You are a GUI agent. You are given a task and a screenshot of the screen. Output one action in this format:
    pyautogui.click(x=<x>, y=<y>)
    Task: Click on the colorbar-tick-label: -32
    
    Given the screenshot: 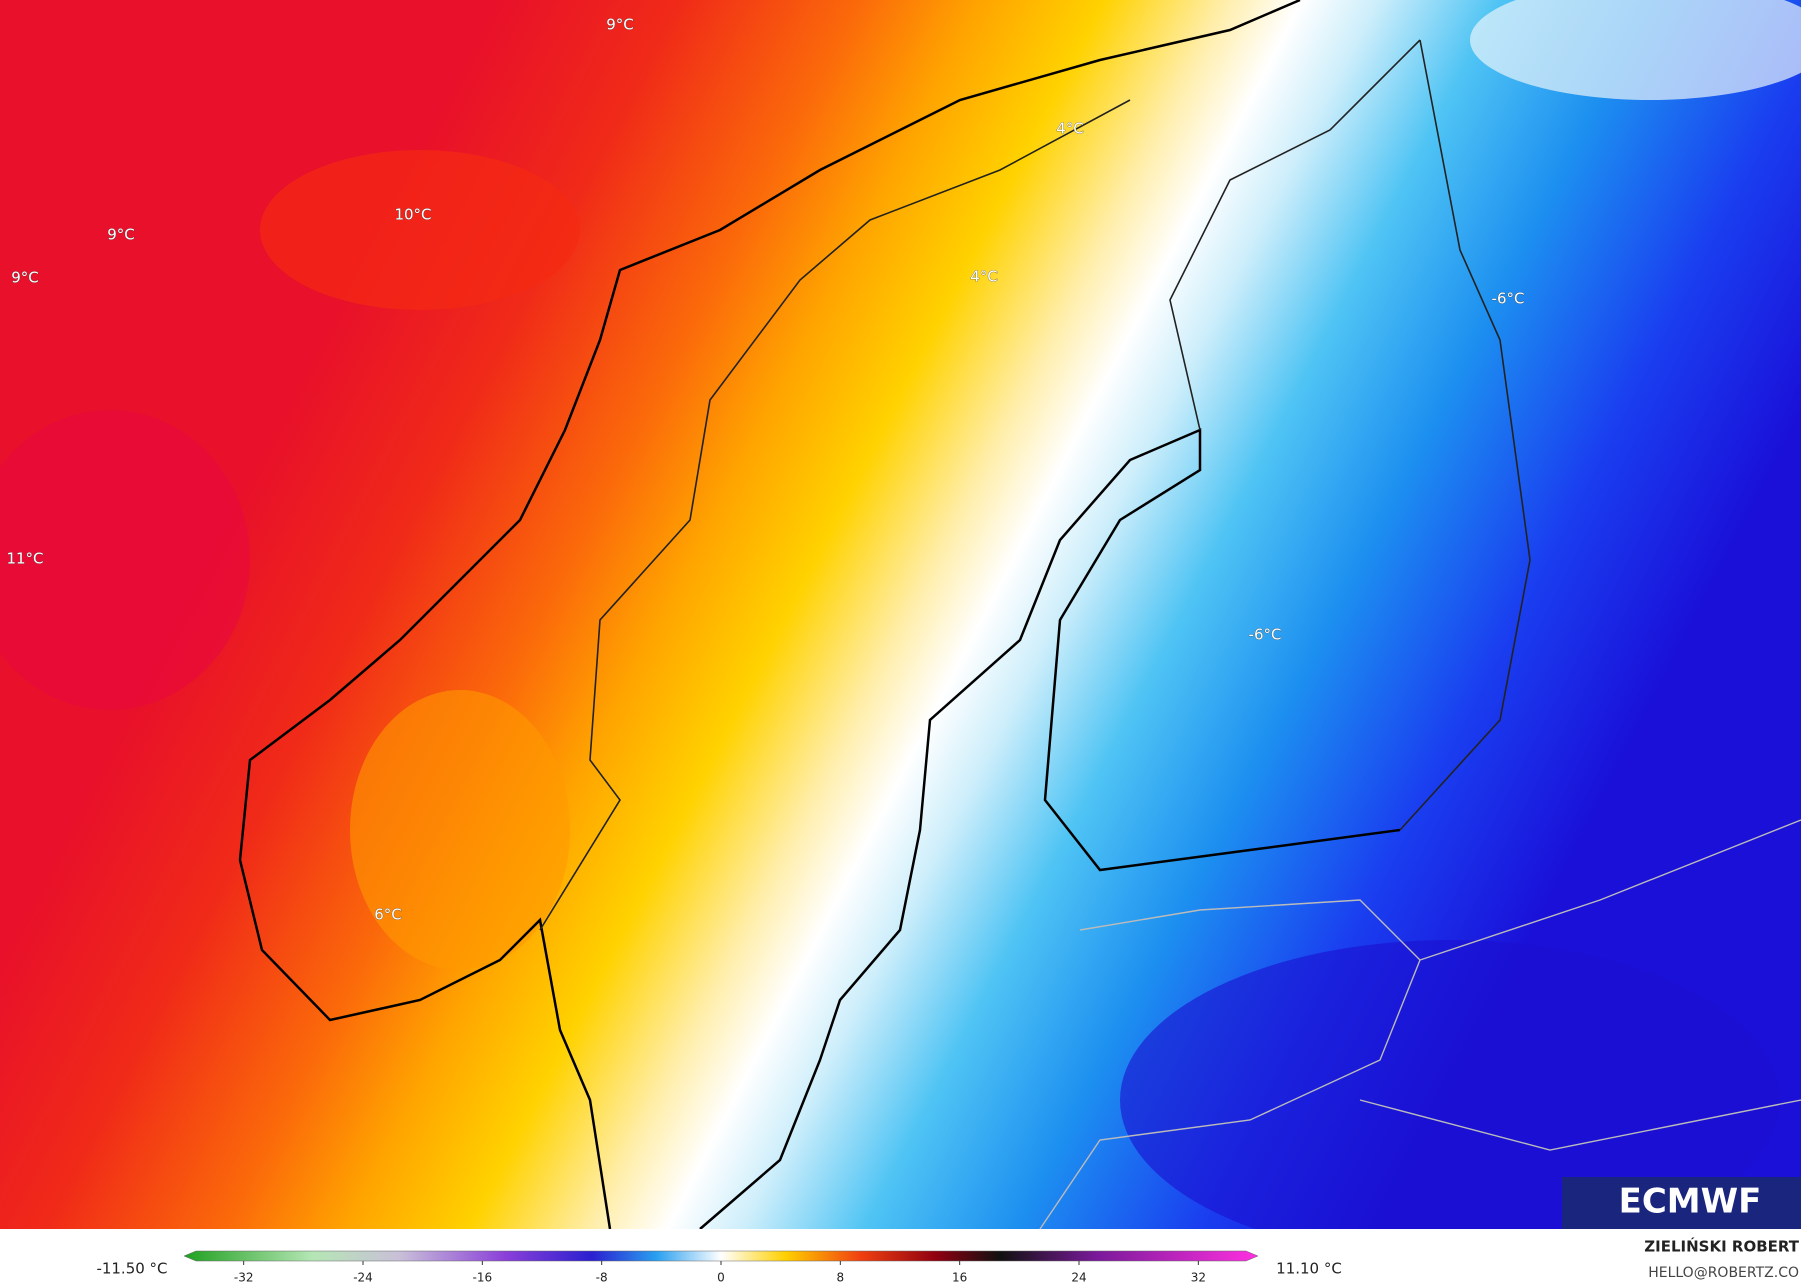 What is the action you would take?
    pyautogui.click(x=244, y=1278)
    